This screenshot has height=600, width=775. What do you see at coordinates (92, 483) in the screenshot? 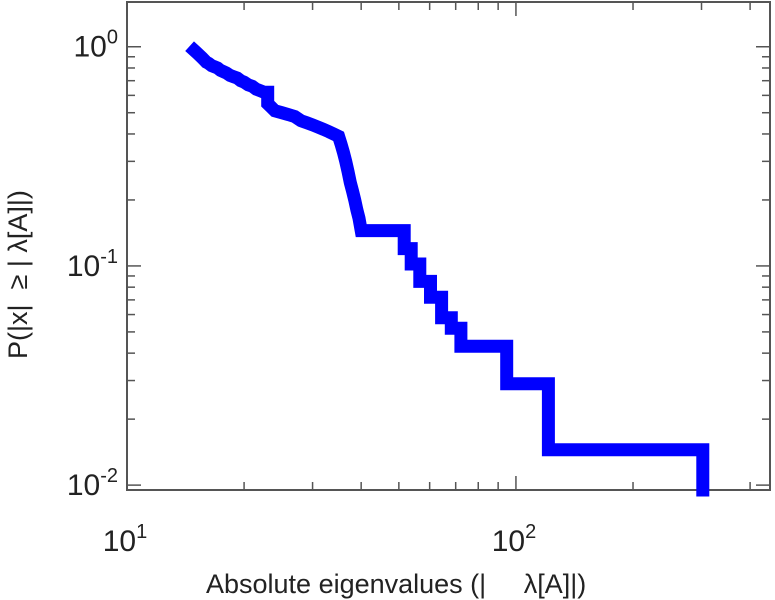
I see `y-tick-label: 10⁻²` at bounding box center [92, 483].